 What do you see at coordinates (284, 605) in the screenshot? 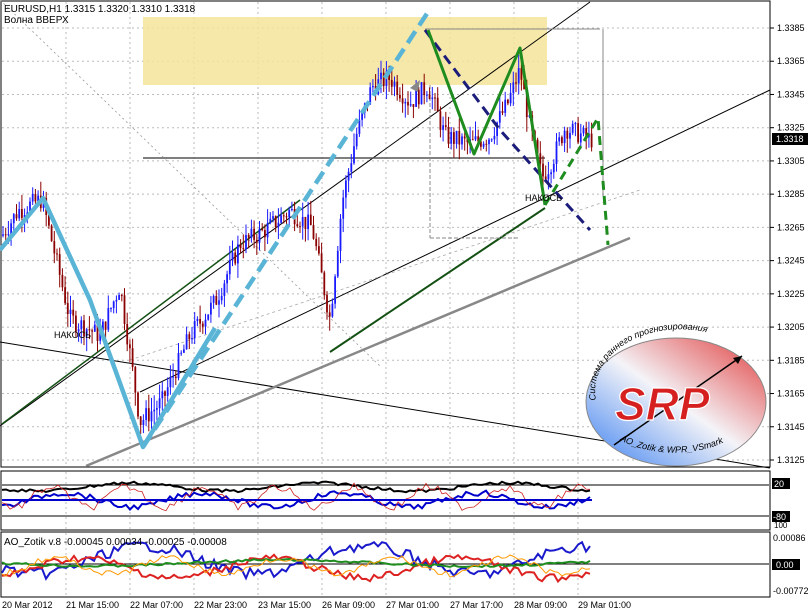
I see `time-tick-label: 23 Mar 15:00` at bounding box center [284, 605].